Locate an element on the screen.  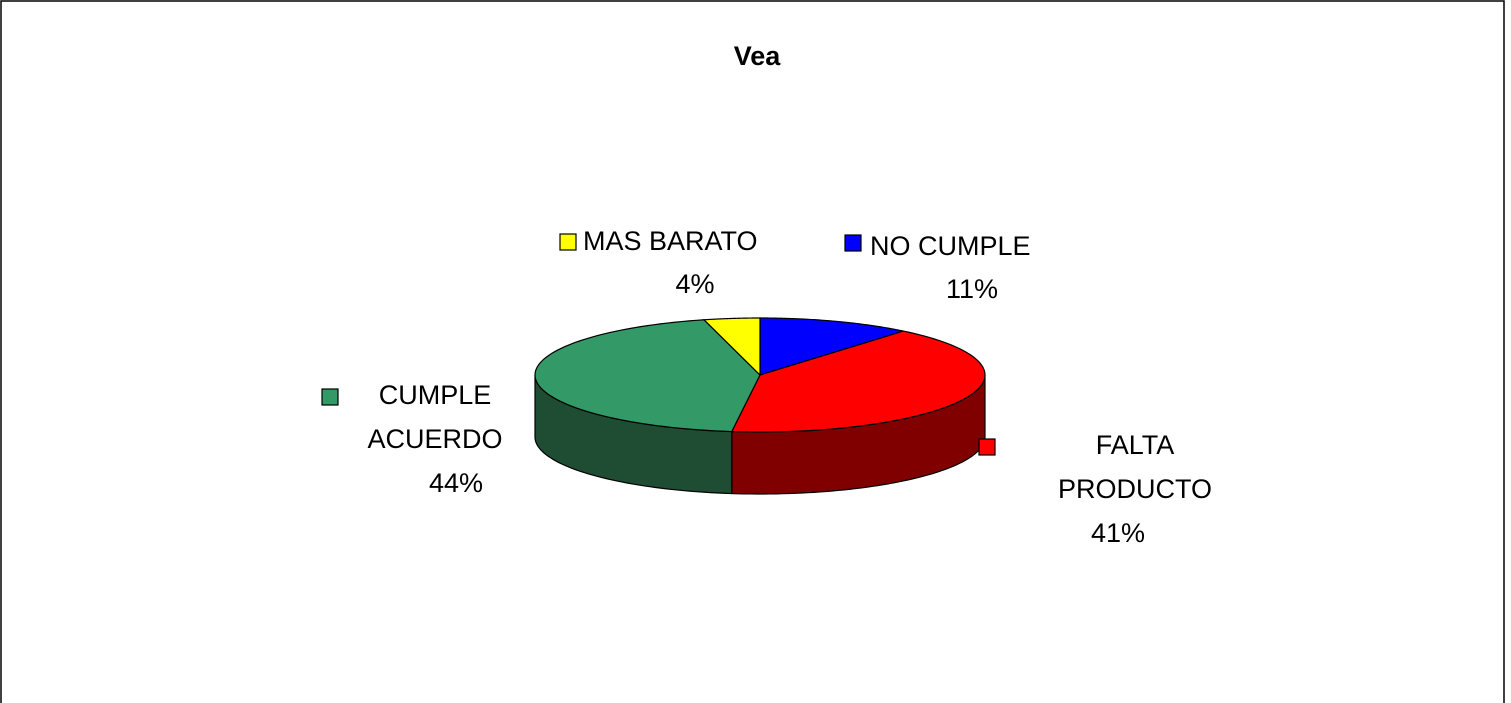
label-line: ACUERDO is located at coordinates (434, 439).